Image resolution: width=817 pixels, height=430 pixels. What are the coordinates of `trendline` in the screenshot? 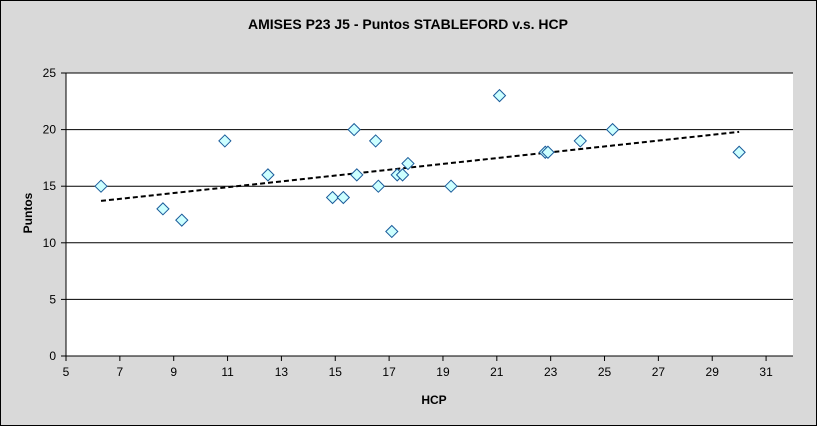 It's located at (420, 166).